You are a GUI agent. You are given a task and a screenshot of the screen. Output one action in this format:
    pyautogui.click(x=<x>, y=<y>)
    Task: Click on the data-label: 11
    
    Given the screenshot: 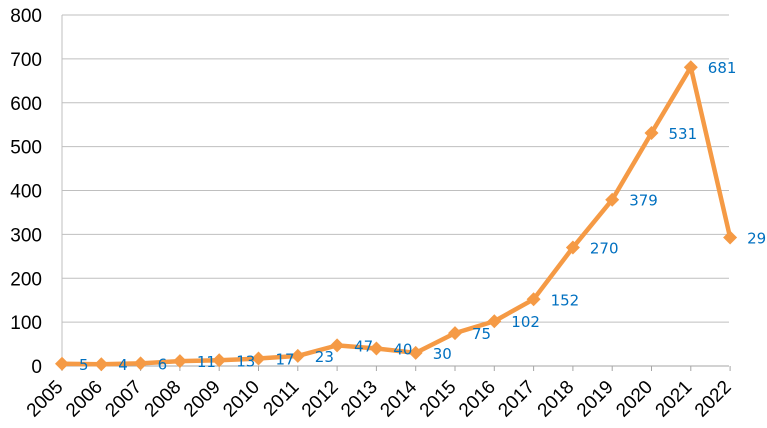 What is the action you would take?
    pyautogui.click(x=206, y=362)
    